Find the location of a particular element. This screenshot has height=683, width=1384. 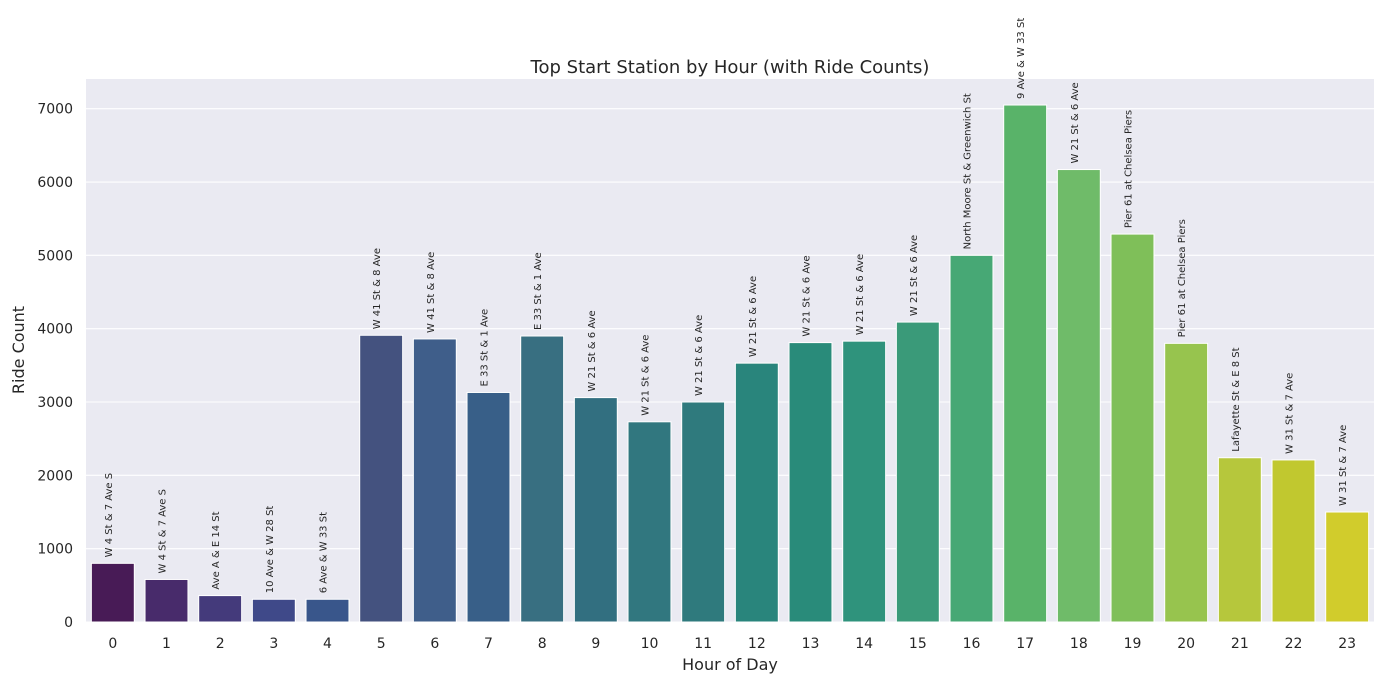

y-tick-labels: 0 1000 2000 3000 4000 5000 6000 7000 is located at coordinates (55, 366).